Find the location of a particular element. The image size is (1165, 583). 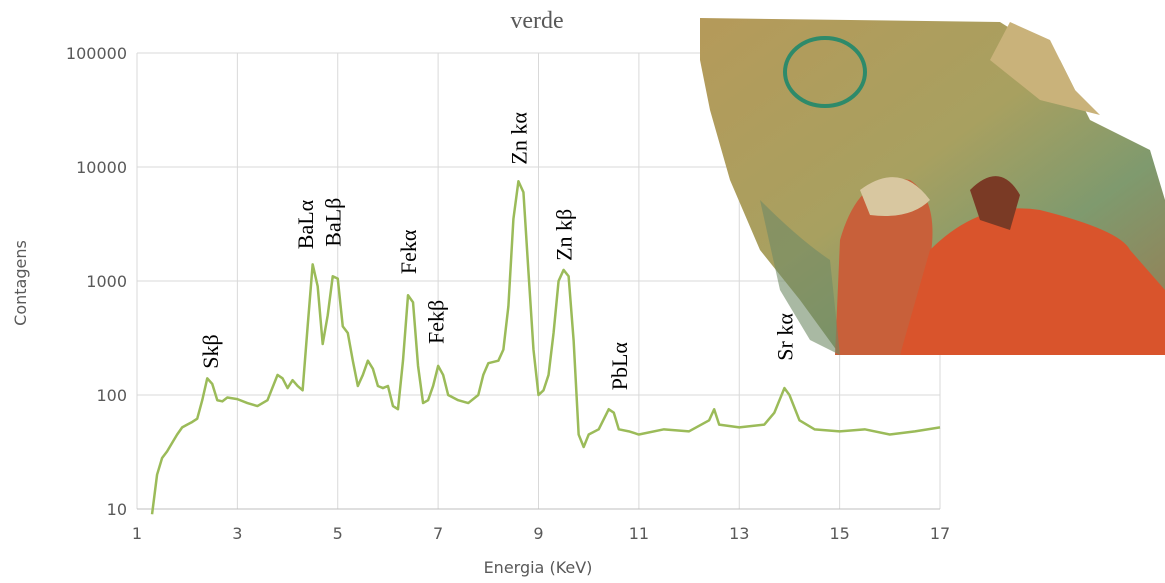

peak-label: Sr kα is located at coordinates (784, 337).